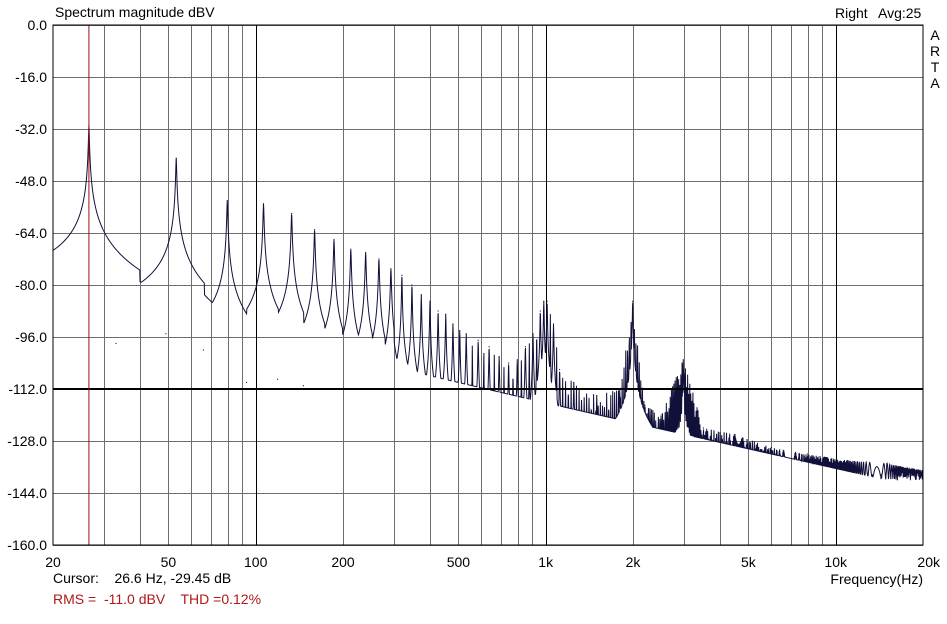  I want to click on y-tick-label: -160.0, so click(27, 545).